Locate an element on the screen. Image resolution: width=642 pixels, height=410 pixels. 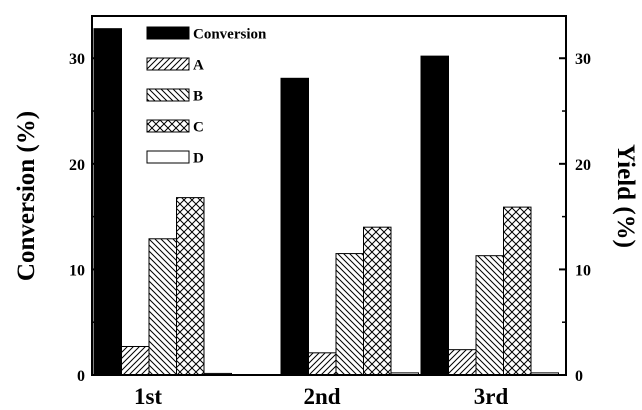
bar-c-2nd is located at coordinates (377, 301).